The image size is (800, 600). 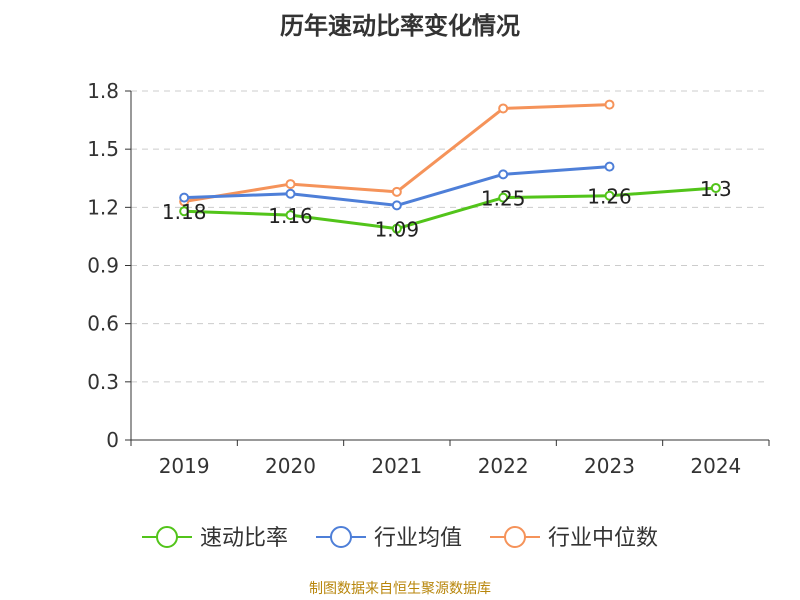 I want to click on x-tick-label: 2022, so click(x=503, y=466).